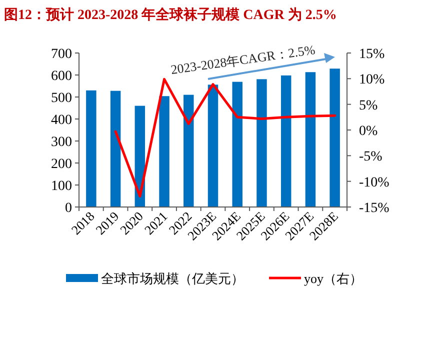 This screenshot has width=447, height=339. I want to click on annotation: 2023-2028年CAGR：2.5%, so click(243, 60).